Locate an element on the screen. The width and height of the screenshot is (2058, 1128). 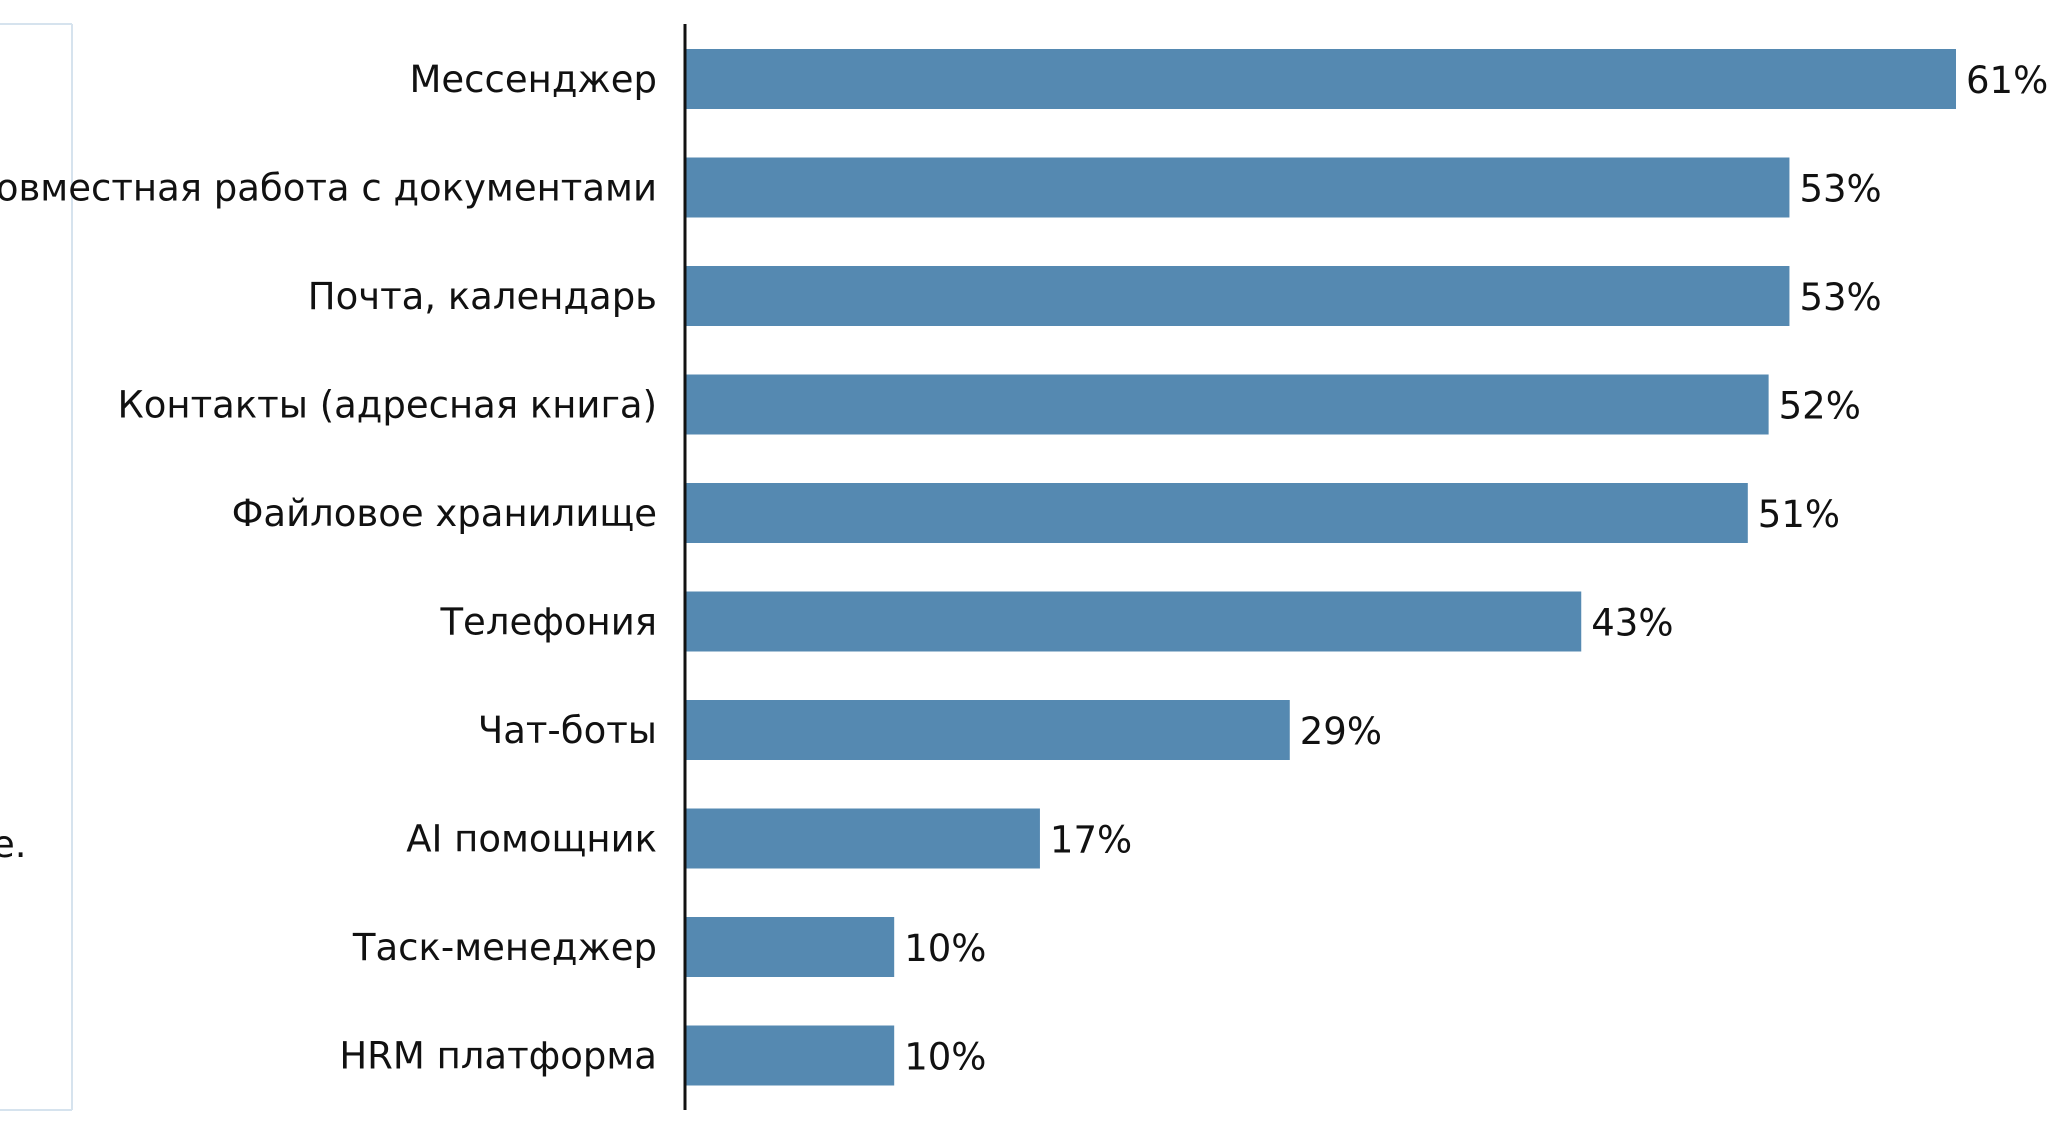
data-label: 51% is located at coordinates (1799, 514).